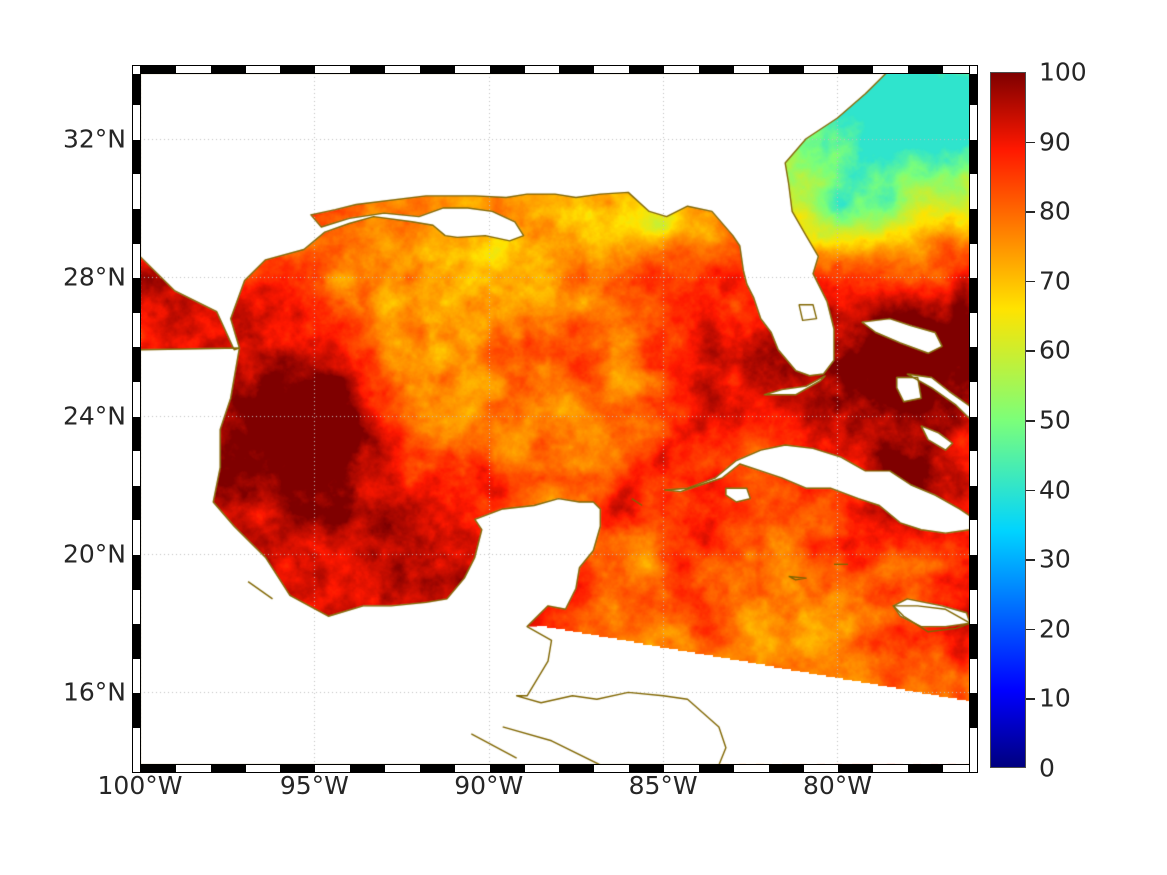 This screenshot has height=875, width=1167. What do you see at coordinates (94, 554) in the screenshot?
I see `y-tick-label: 20°N` at bounding box center [94, 554].